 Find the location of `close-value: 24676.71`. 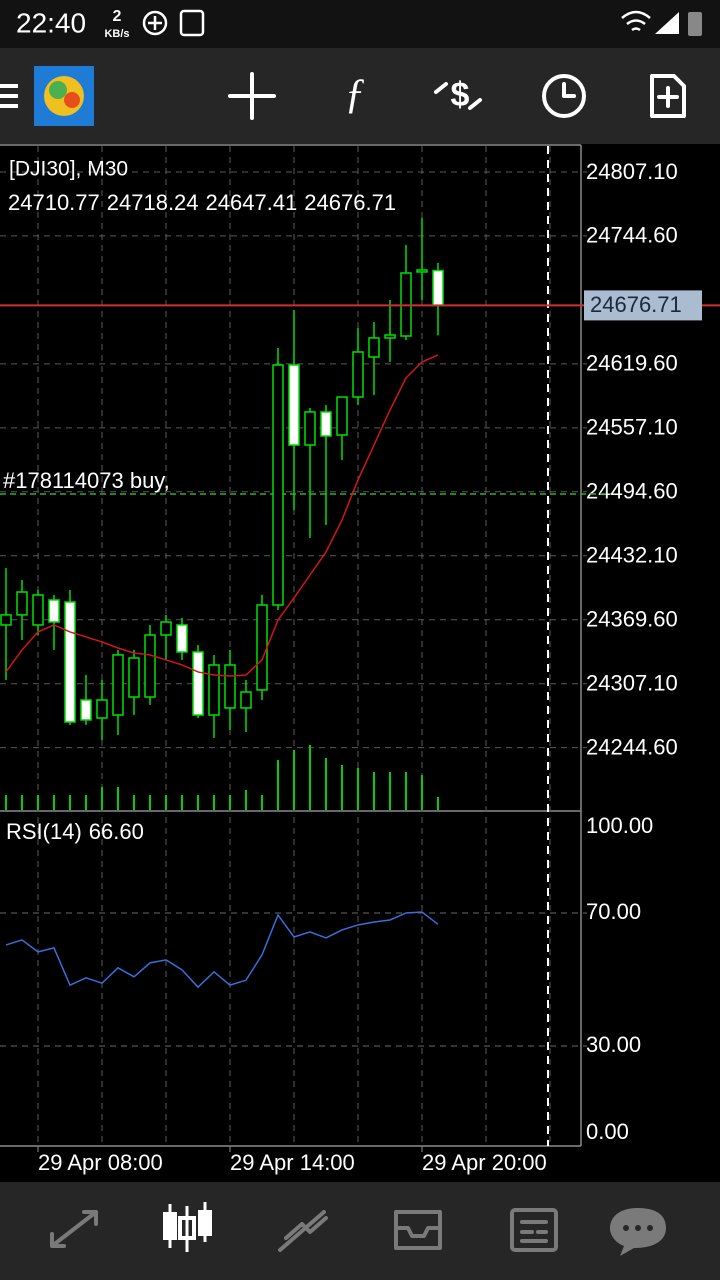

close-value: 24676.71 is located at coordinates (350, 202).